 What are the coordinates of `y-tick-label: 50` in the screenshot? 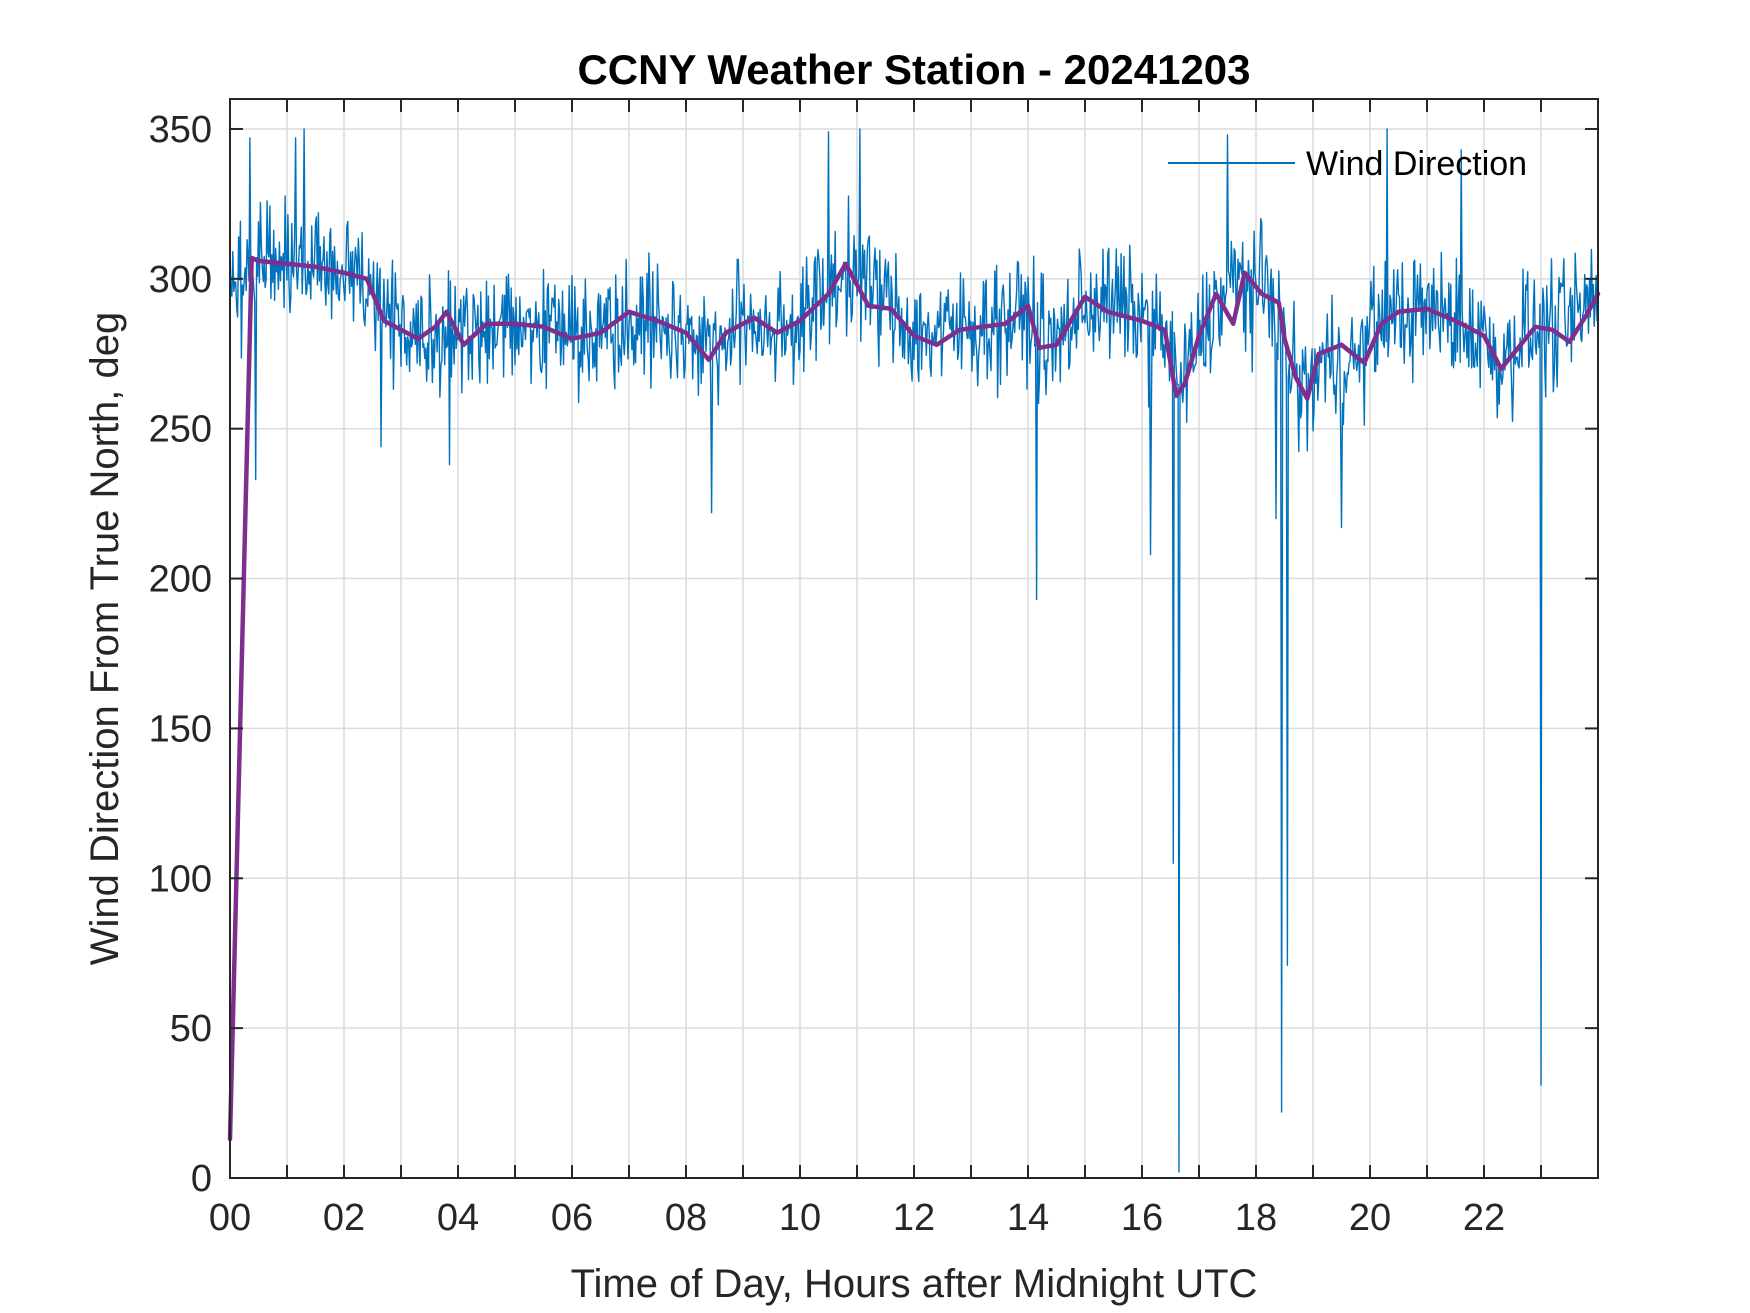 It's located at (191, 1029).